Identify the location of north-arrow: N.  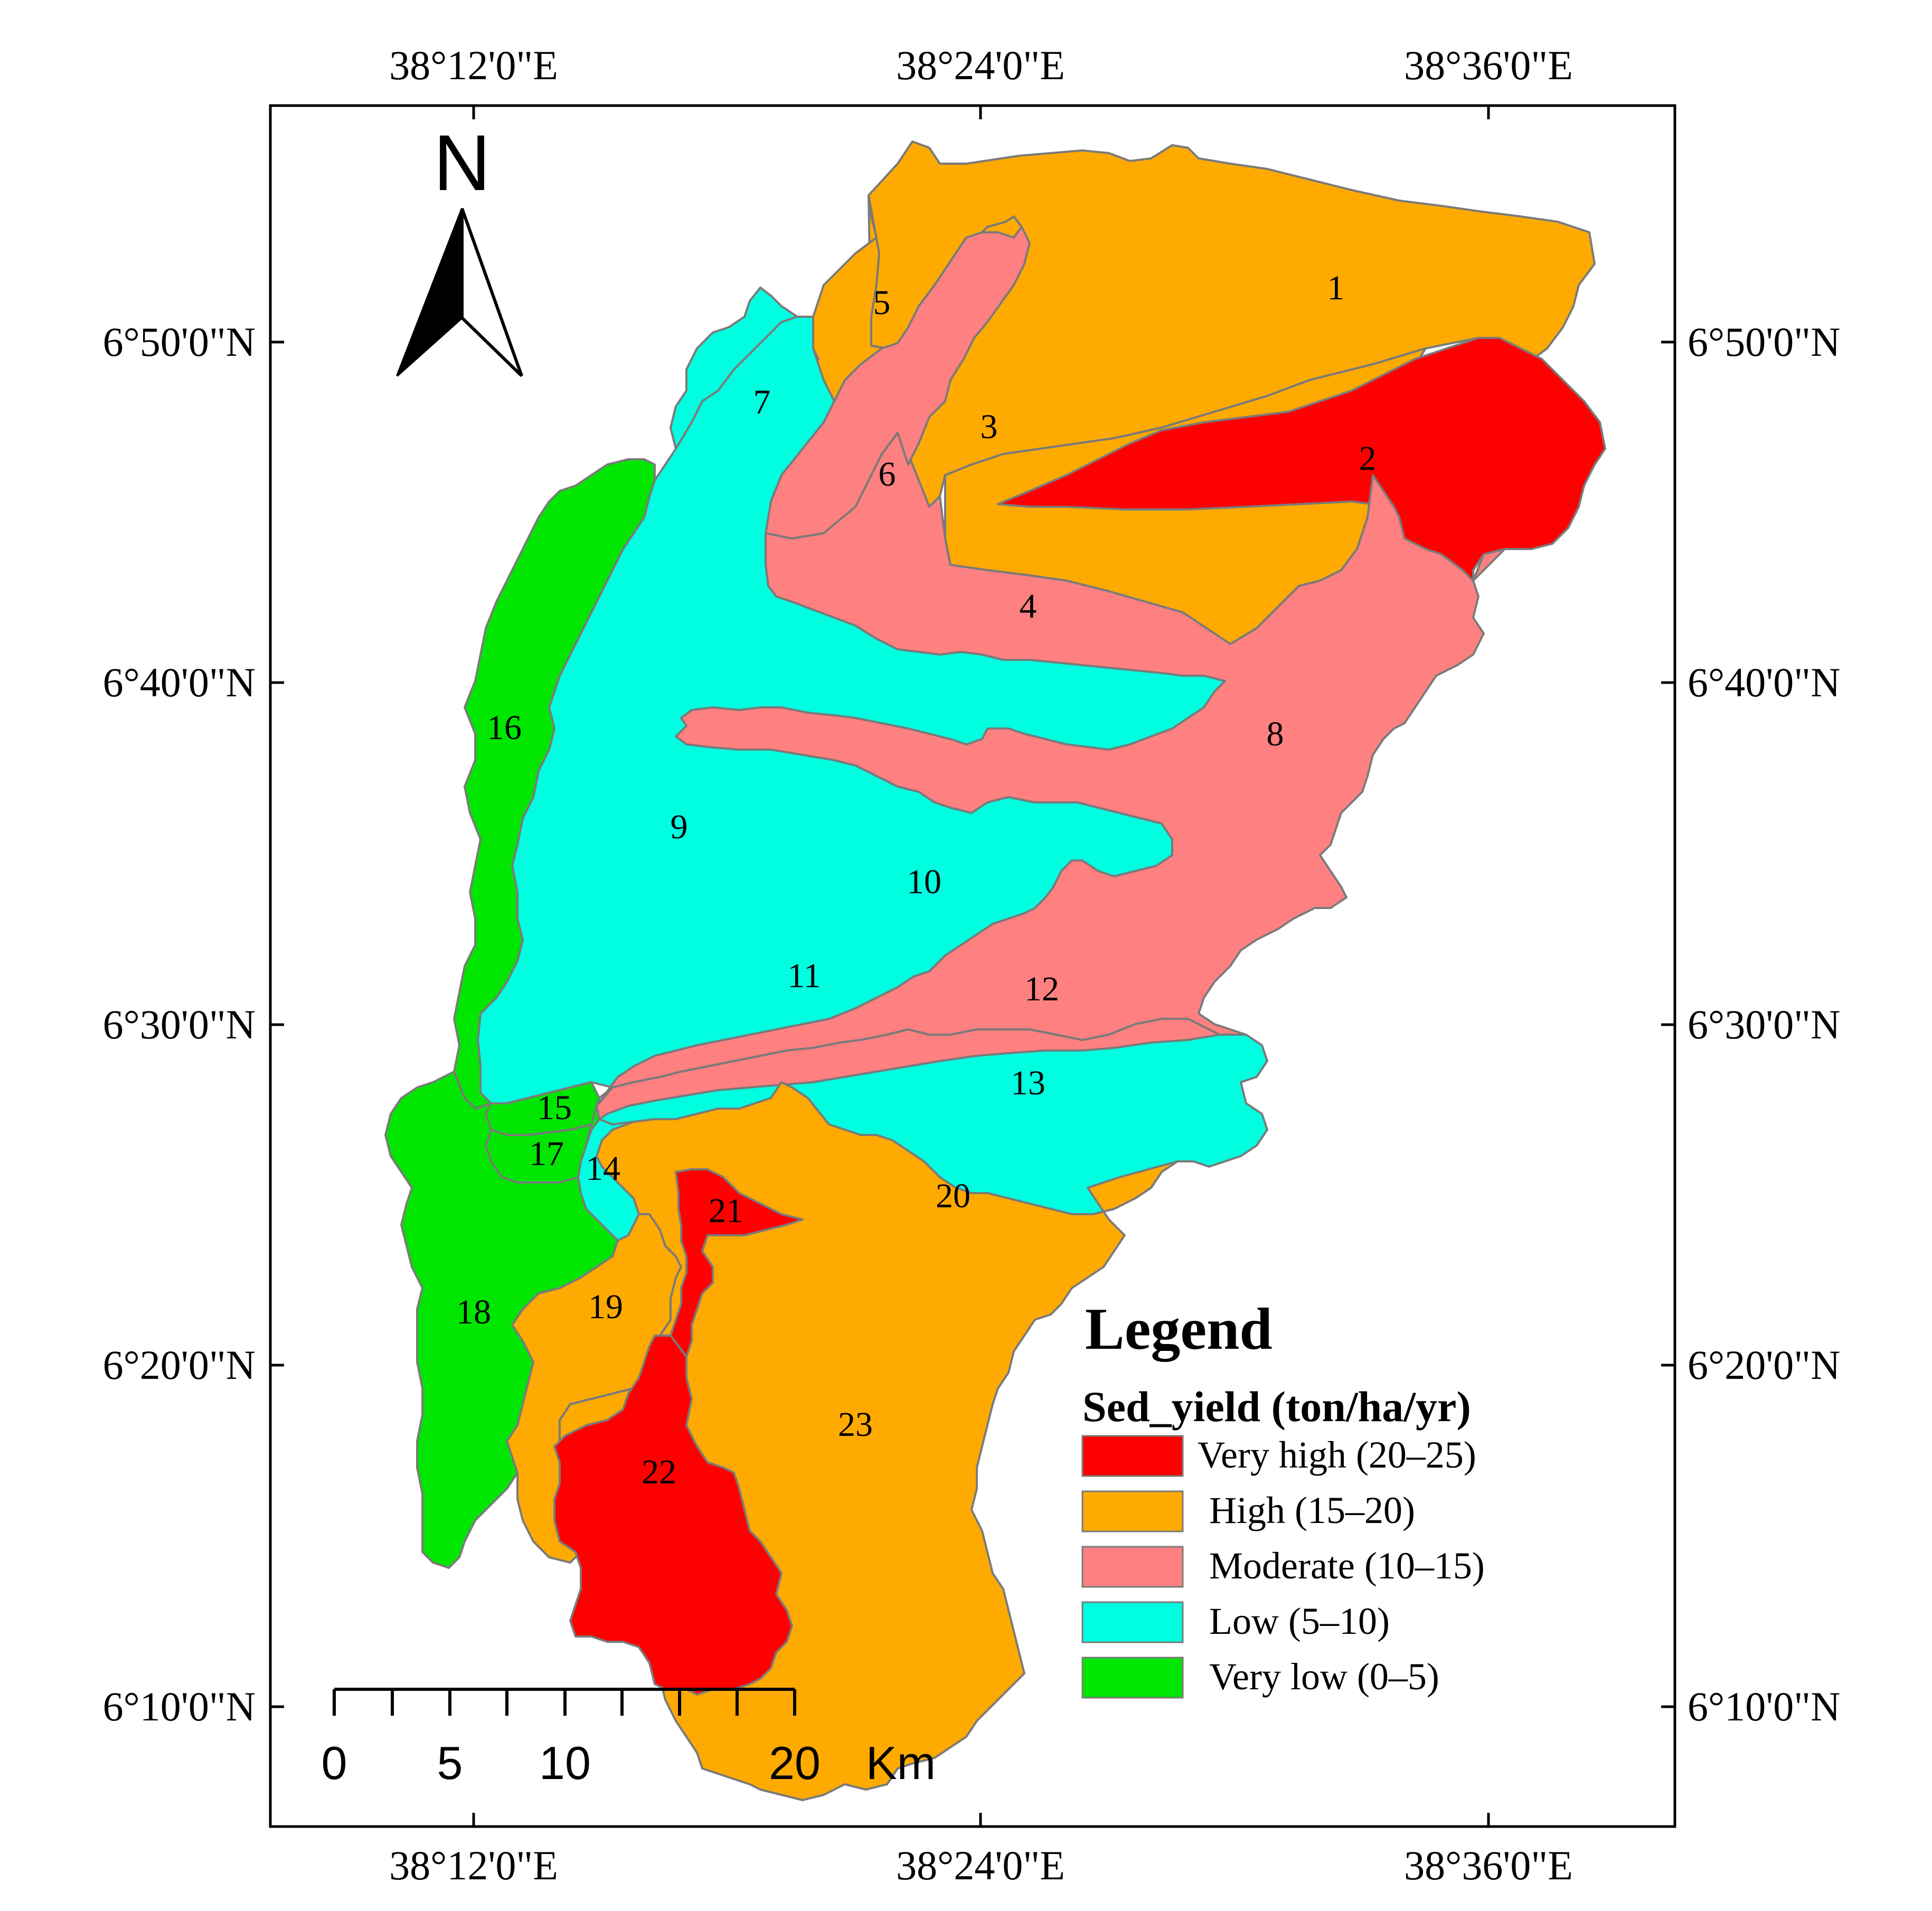
(460, 247).